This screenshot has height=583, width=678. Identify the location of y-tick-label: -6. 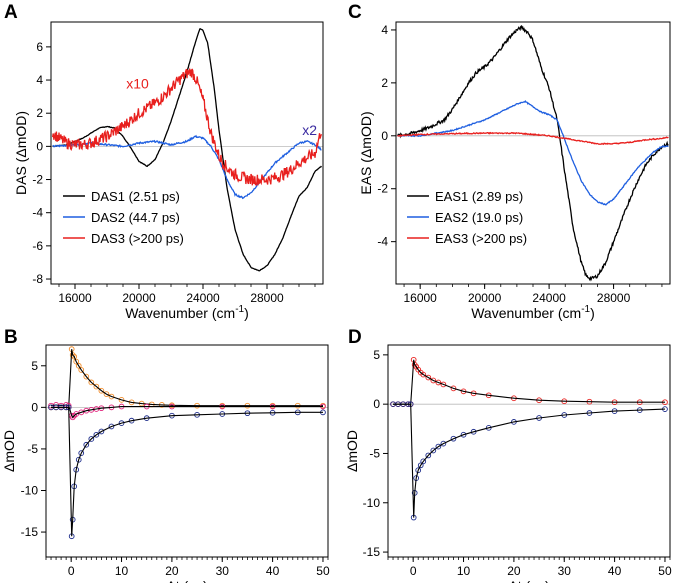
(37, 246).